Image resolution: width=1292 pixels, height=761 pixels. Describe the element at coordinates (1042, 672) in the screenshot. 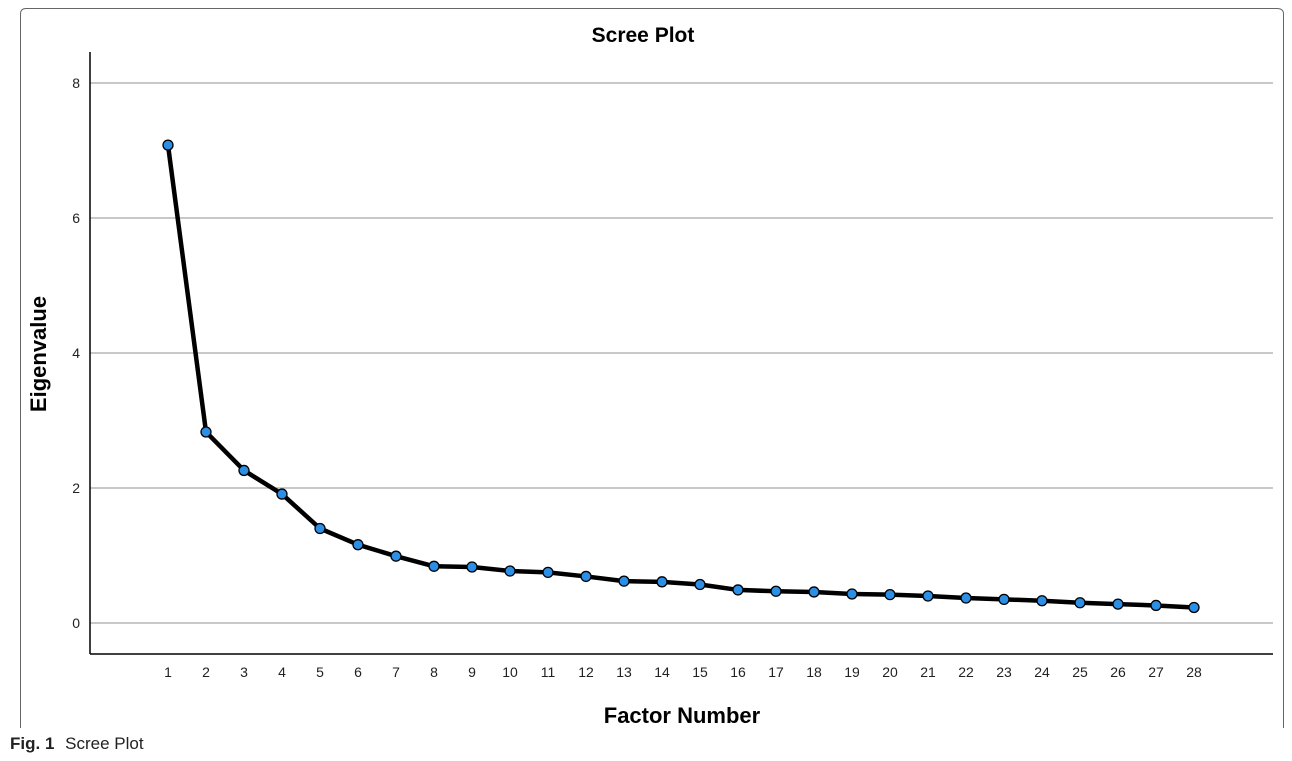

I see `x-tick-label: 24` at that location.